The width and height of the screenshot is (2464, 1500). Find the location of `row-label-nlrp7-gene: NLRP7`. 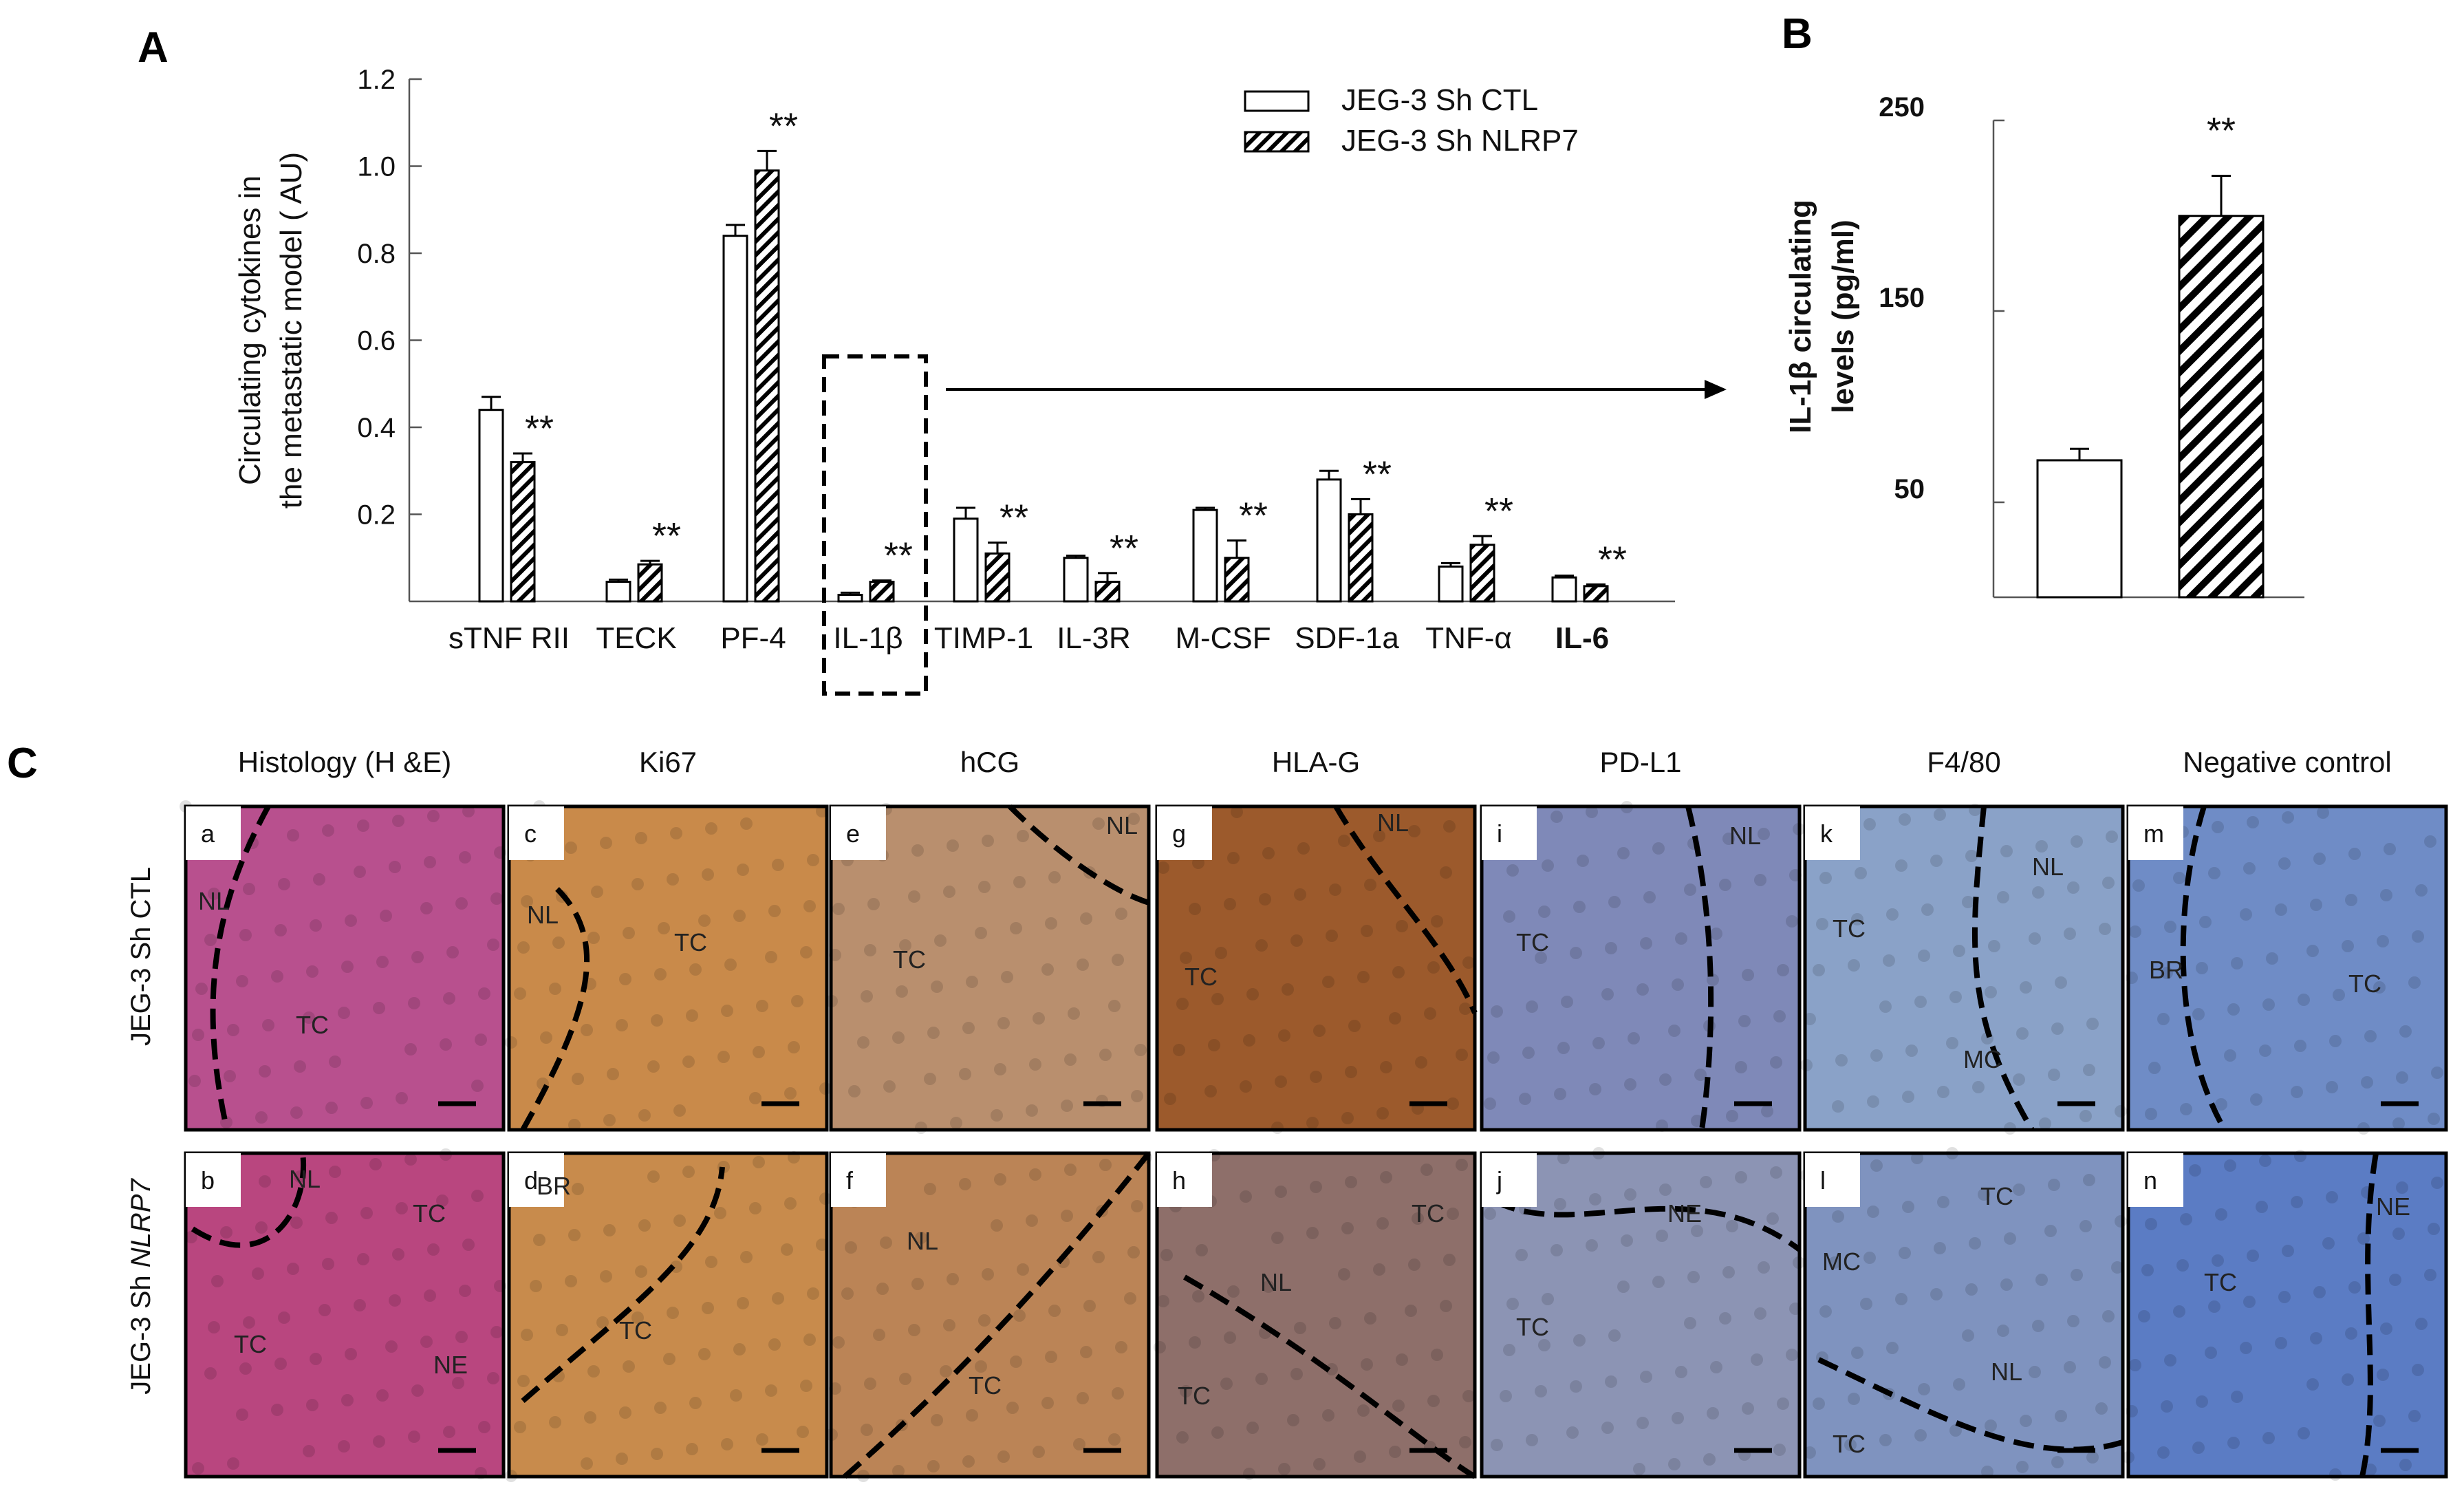

row-label-nlrp7-gene: NLRP7 is located at coordinates (141, 1223).